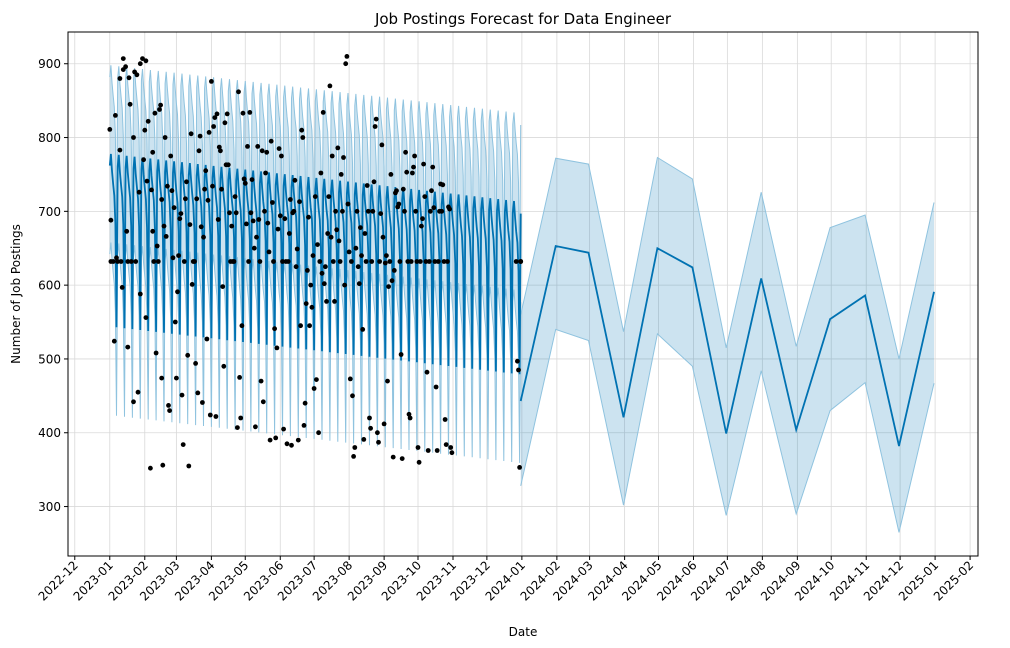  I want to click on future-upper-bound, so click(727, 258).